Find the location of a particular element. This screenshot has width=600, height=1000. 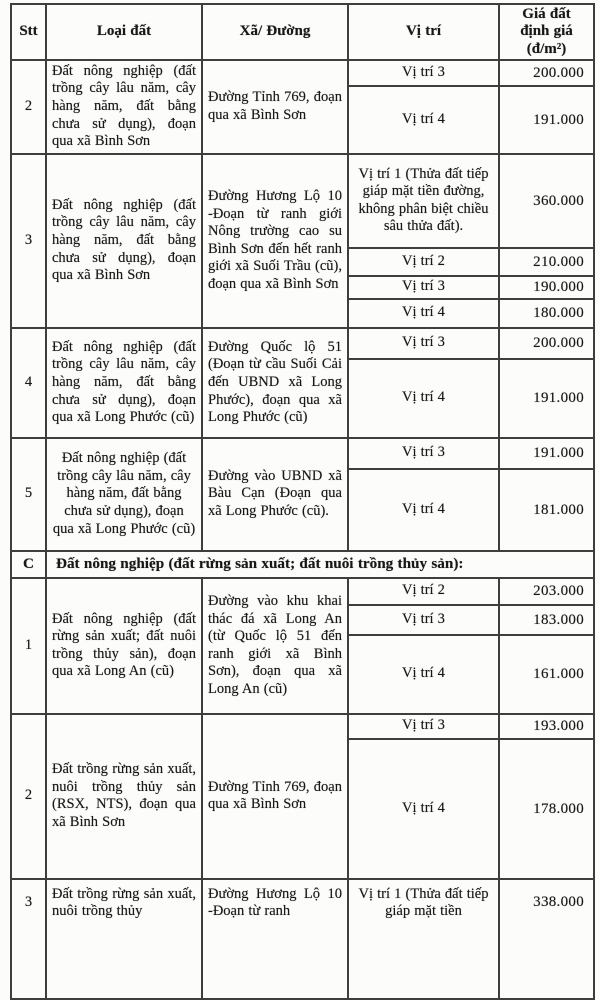

table-row: Vị trí 4 178.000 is located at coordinates (303, 808).